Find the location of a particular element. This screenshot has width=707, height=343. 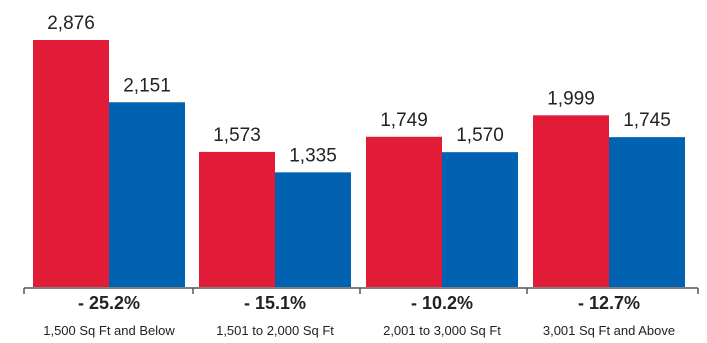

category-label-3: 2,001 to 3,000 Sq Ft is located at coordinates (442, 330).